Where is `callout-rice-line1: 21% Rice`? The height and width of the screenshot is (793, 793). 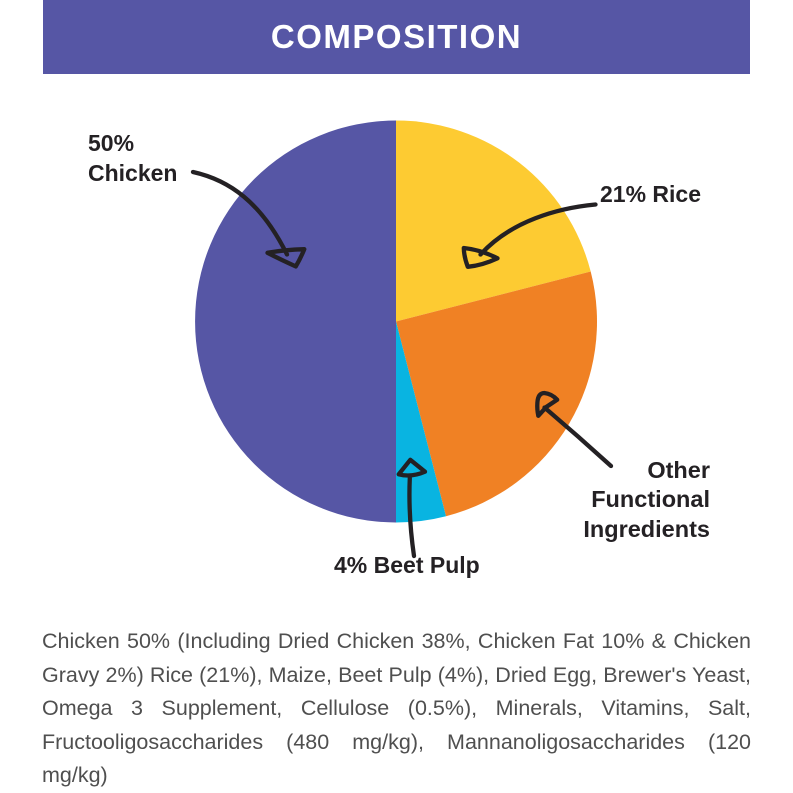
callout-rice-line1: 21% Rice is located at coordinates (651, 194).